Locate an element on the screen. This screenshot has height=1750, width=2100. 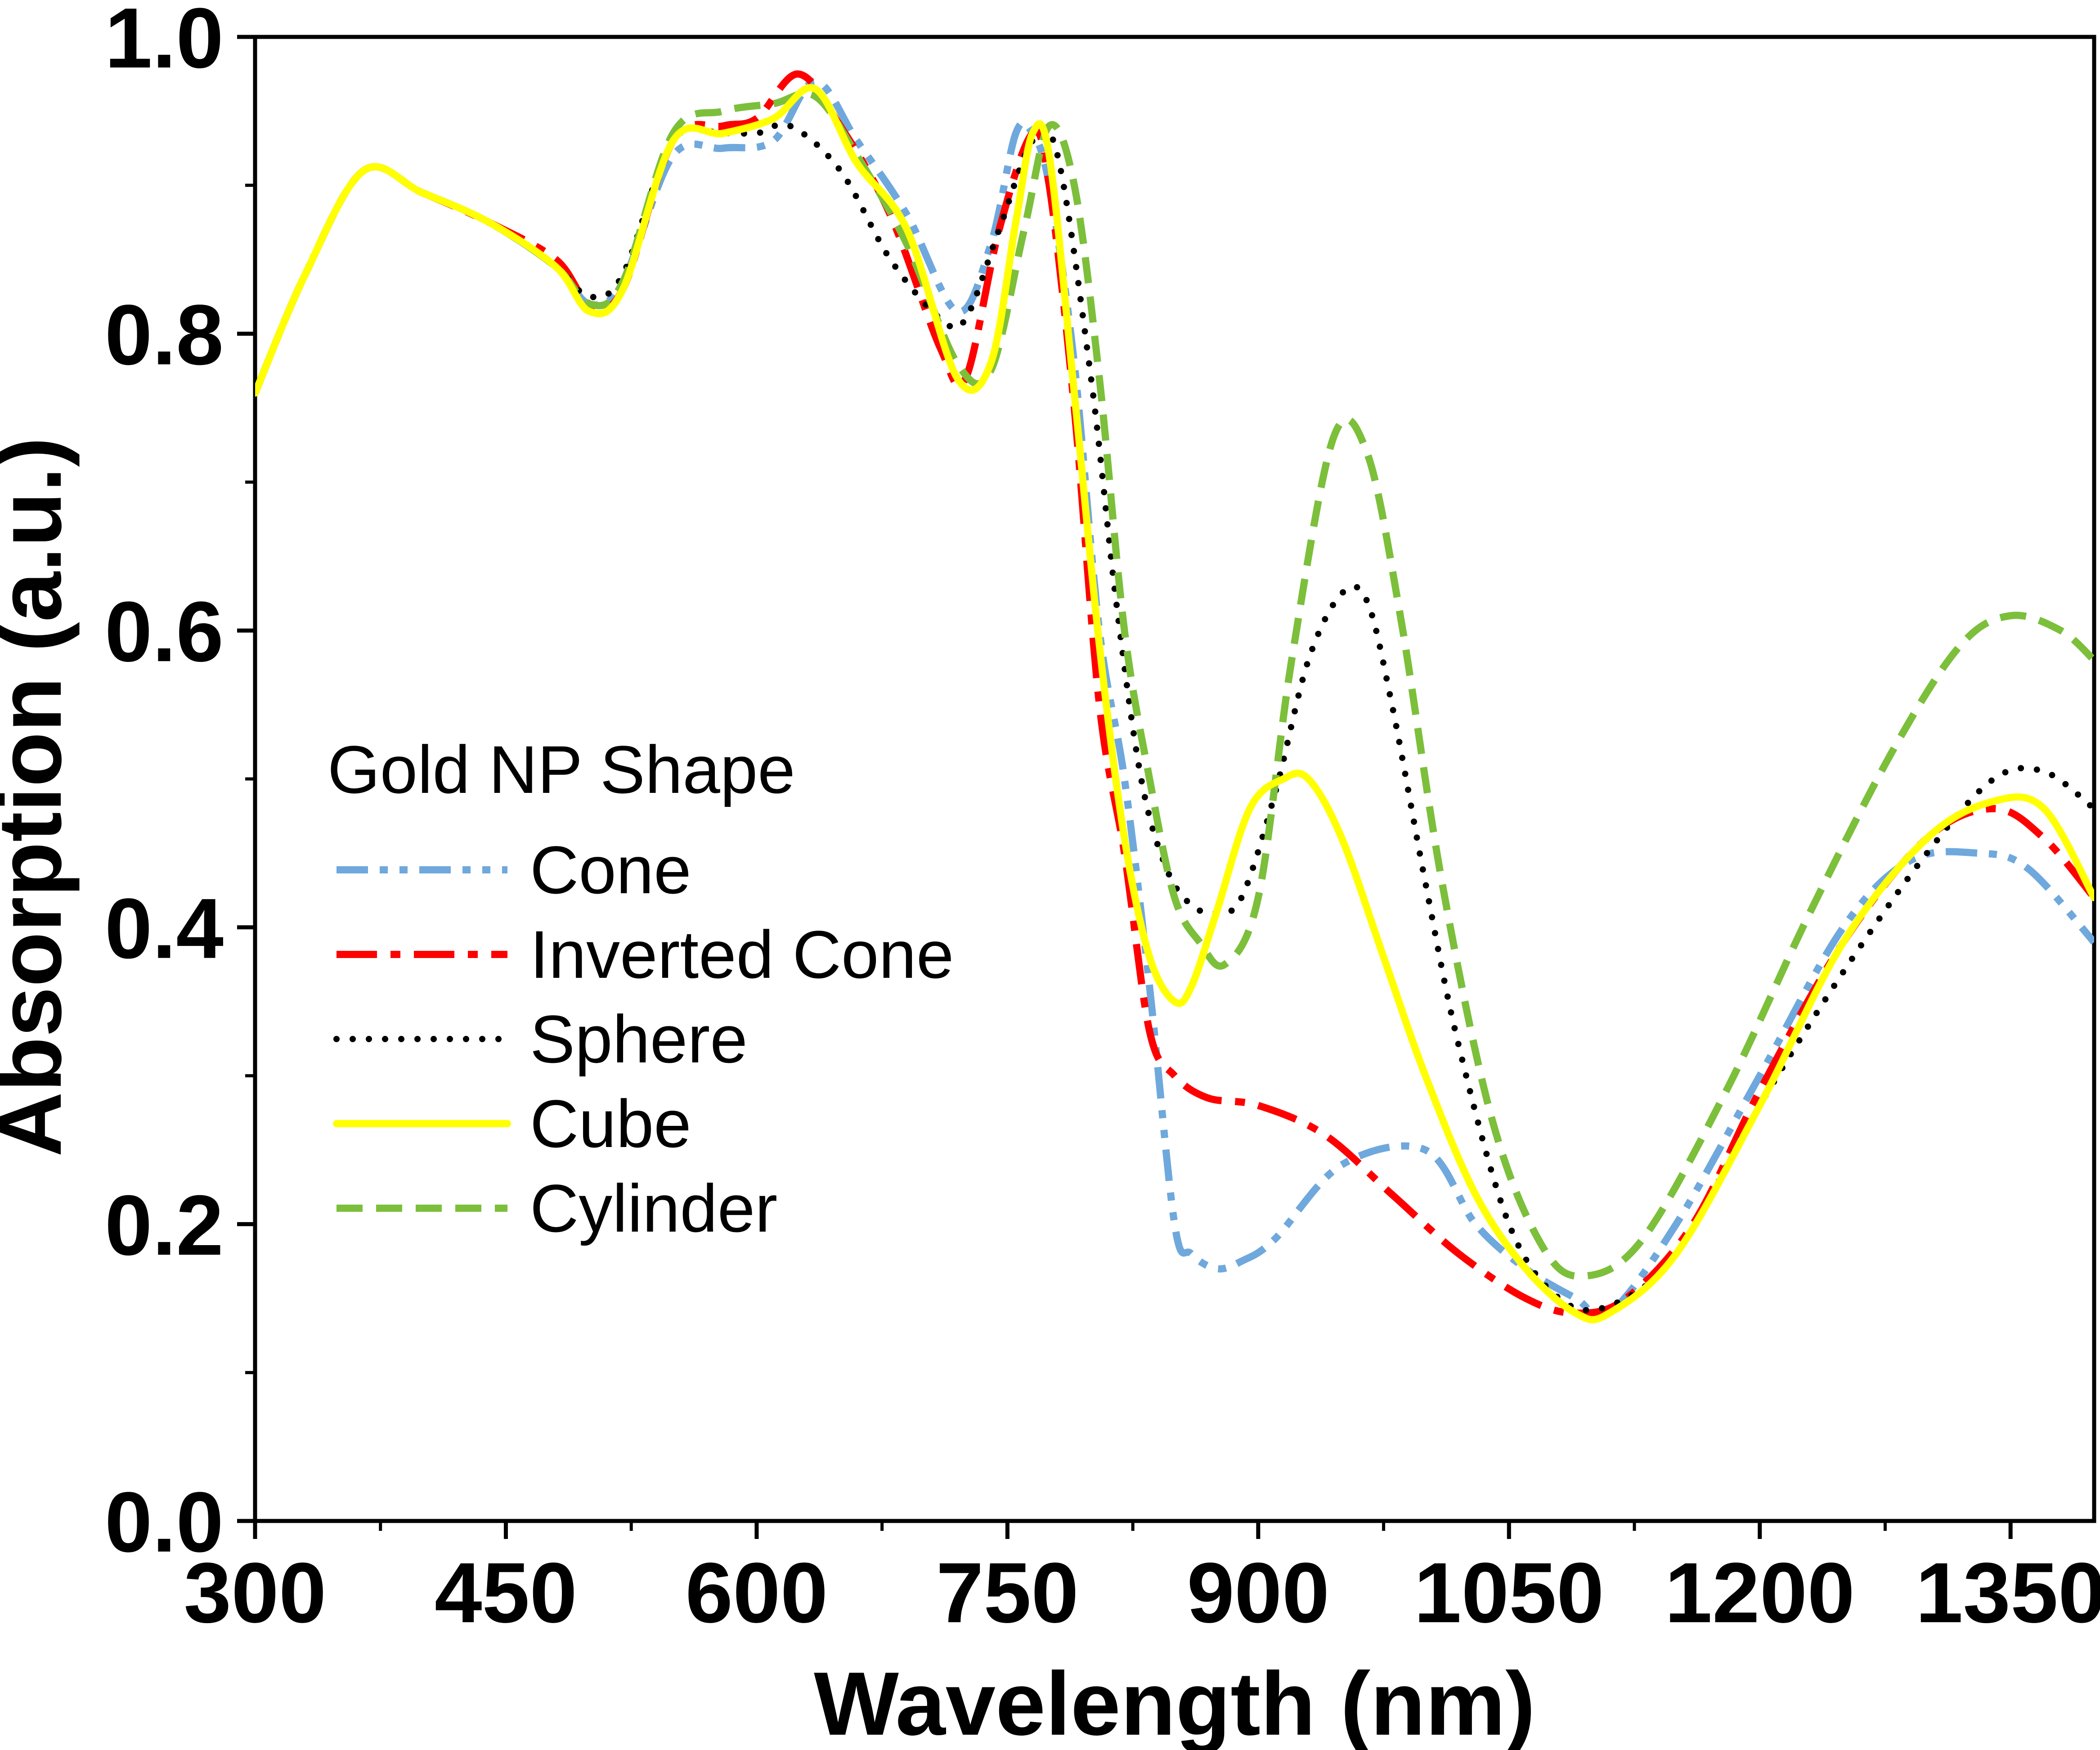
x-tick-label: 750 is located at coordinates (1007, 1593).